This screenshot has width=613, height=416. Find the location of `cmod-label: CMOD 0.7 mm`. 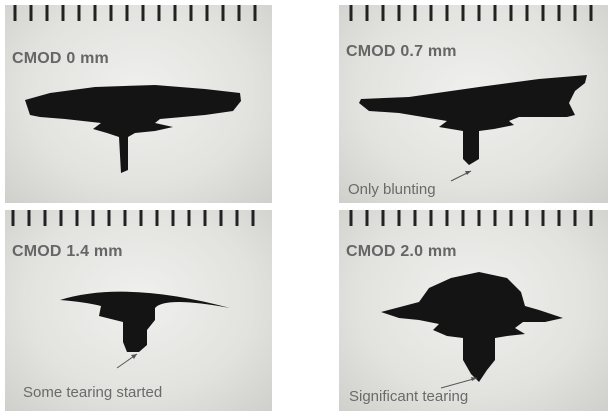

cmod-label: CMOD 0.7 mm is located at coordinates (401, 51).